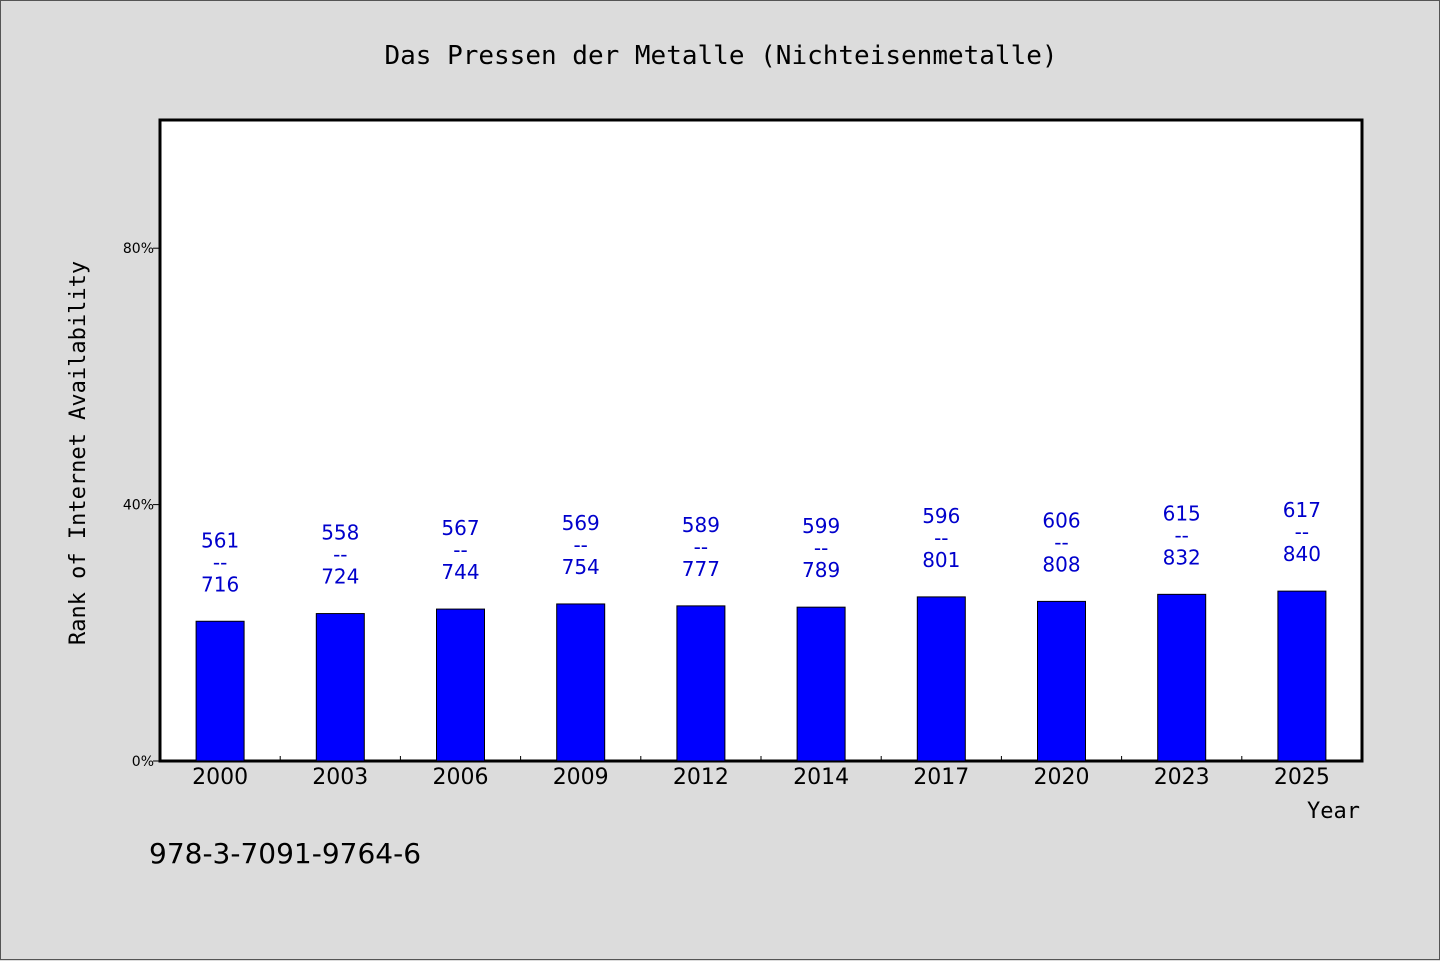 Image resolution: width=1440 pixels, height=961 pixels. I want to click on x-tick-label: 2000, so click(220, 777).